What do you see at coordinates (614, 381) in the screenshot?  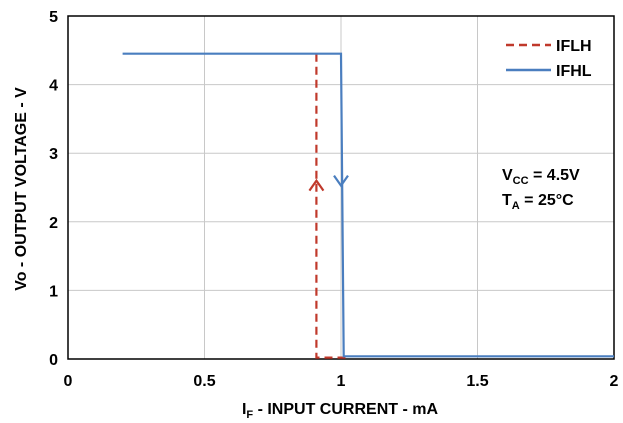 I see `x-tick-label: 2` at bounding box center [614, 381].